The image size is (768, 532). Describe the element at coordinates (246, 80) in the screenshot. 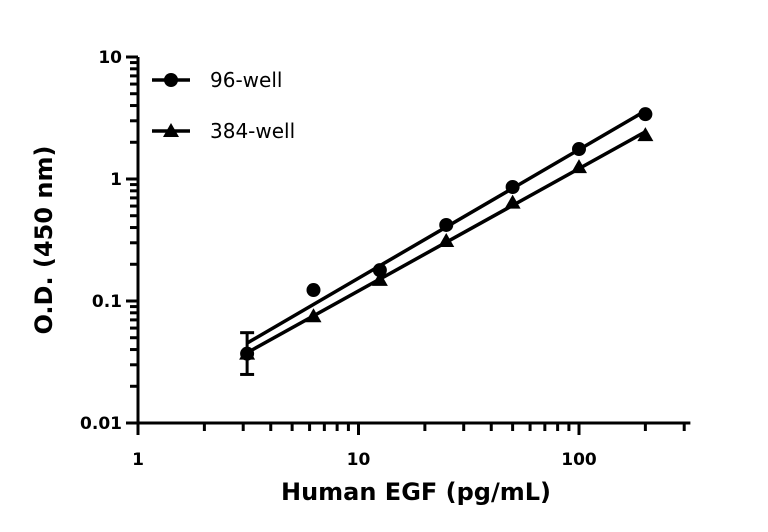

I see `legend-label: 96-well` at that location.